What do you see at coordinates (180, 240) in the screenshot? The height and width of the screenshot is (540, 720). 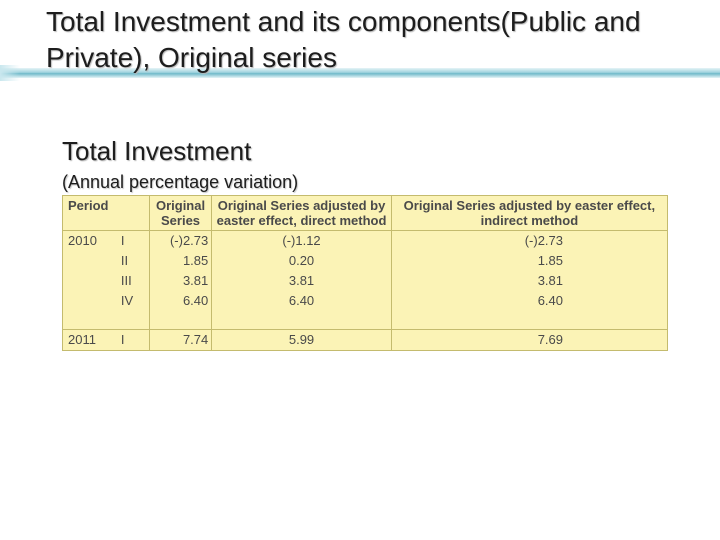 I see `row-original-value: (-)2.73` at bounding box center [180, 240].